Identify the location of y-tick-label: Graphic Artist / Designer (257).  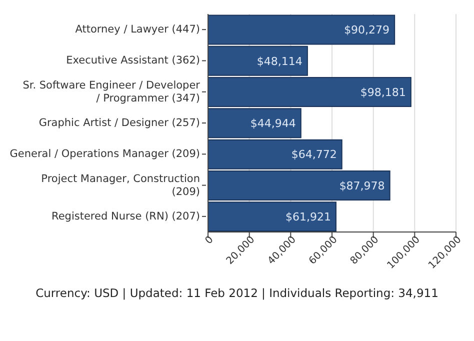
(119, 123).